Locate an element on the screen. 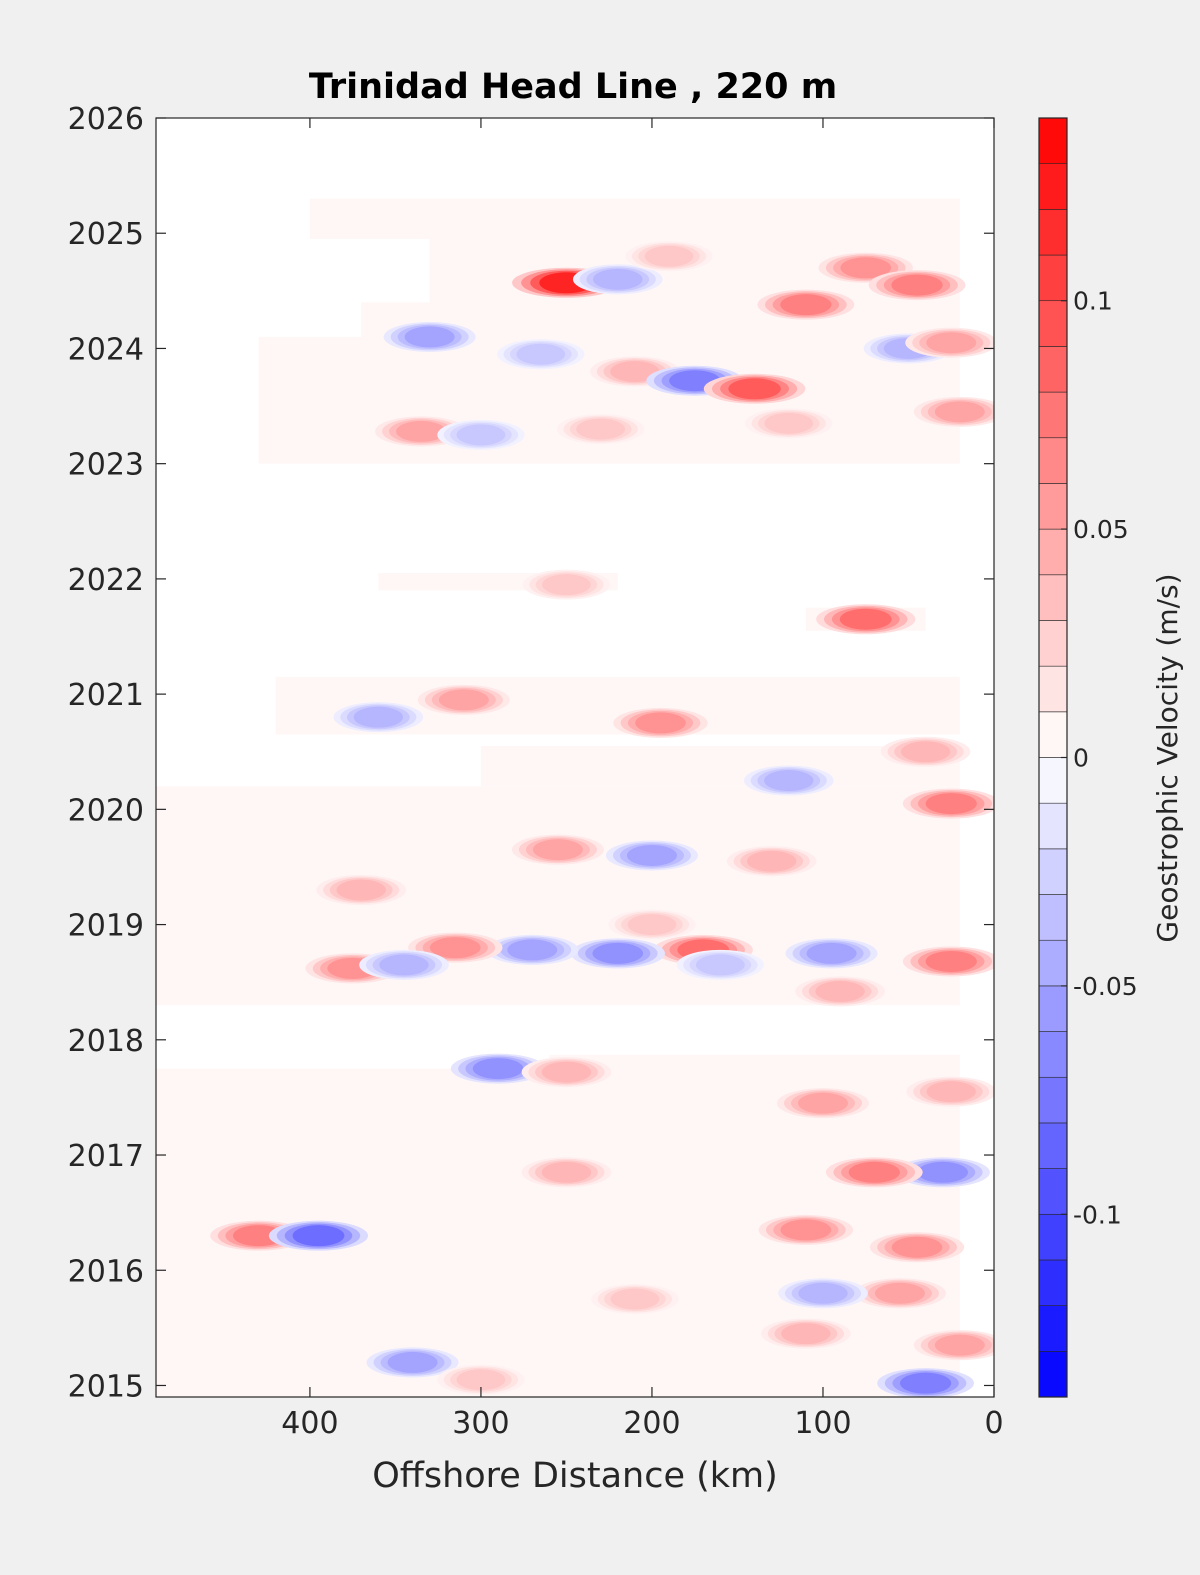  x-tick-label: 200 is located at coordinates (651, 1423).